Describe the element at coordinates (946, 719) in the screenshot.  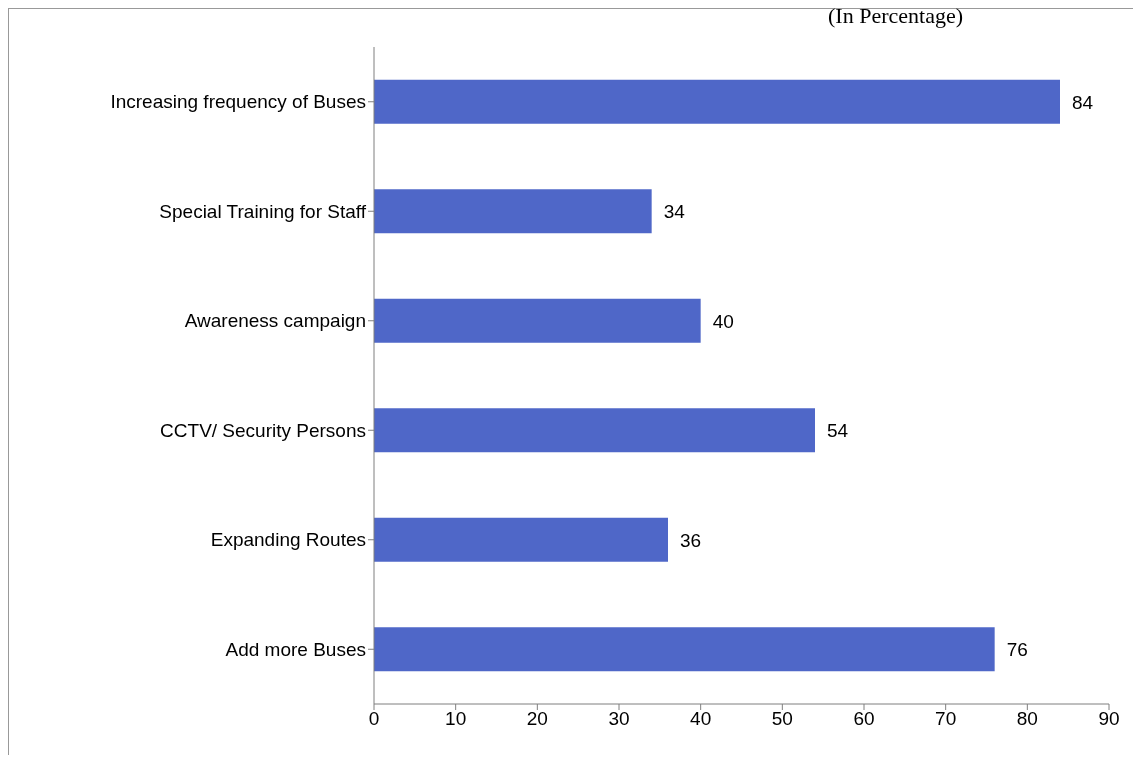
I see `x-tick-label: 70` at that location.